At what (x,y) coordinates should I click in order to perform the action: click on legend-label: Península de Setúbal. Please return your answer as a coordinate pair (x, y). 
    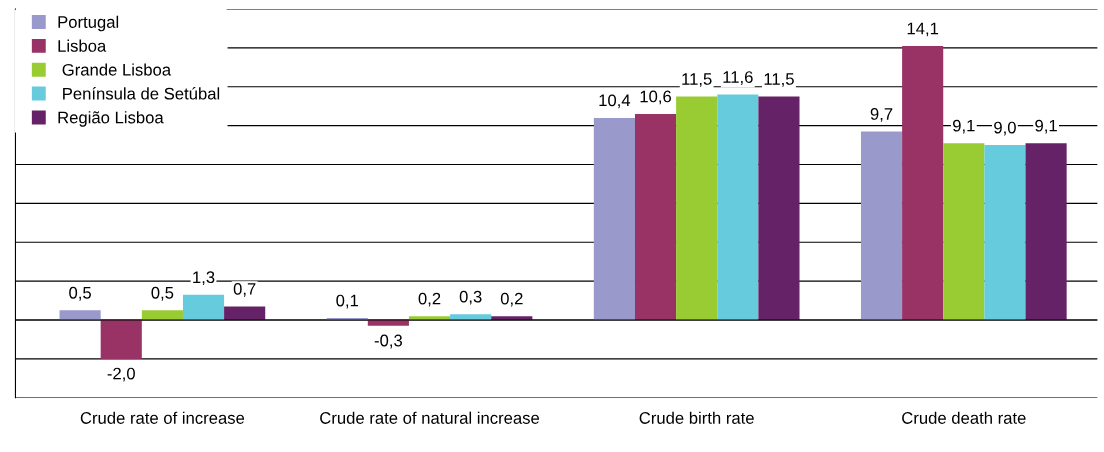
    Looking at the image, I should click on (141, 93).